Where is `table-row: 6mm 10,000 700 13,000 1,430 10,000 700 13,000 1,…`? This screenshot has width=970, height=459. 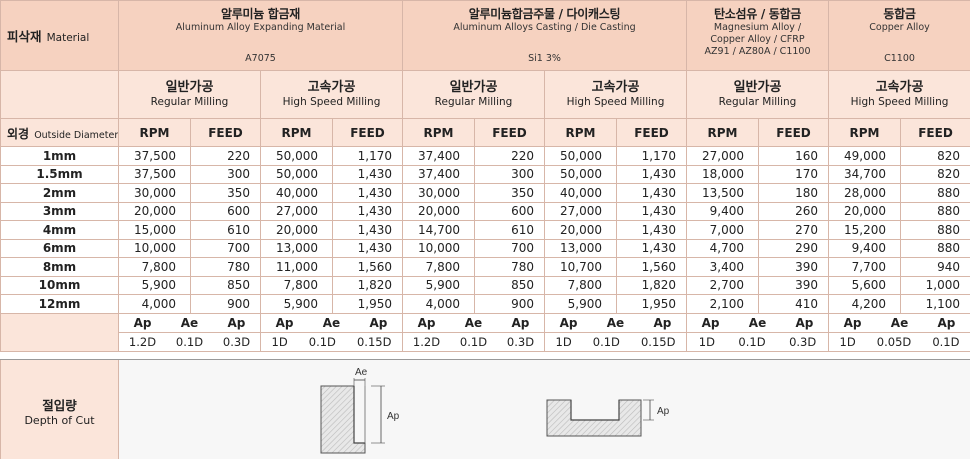 table-row: 6mm 10,000 700 13,000 1,430 10,000 700 13,000 1,… is located at coordinates (485, 248).